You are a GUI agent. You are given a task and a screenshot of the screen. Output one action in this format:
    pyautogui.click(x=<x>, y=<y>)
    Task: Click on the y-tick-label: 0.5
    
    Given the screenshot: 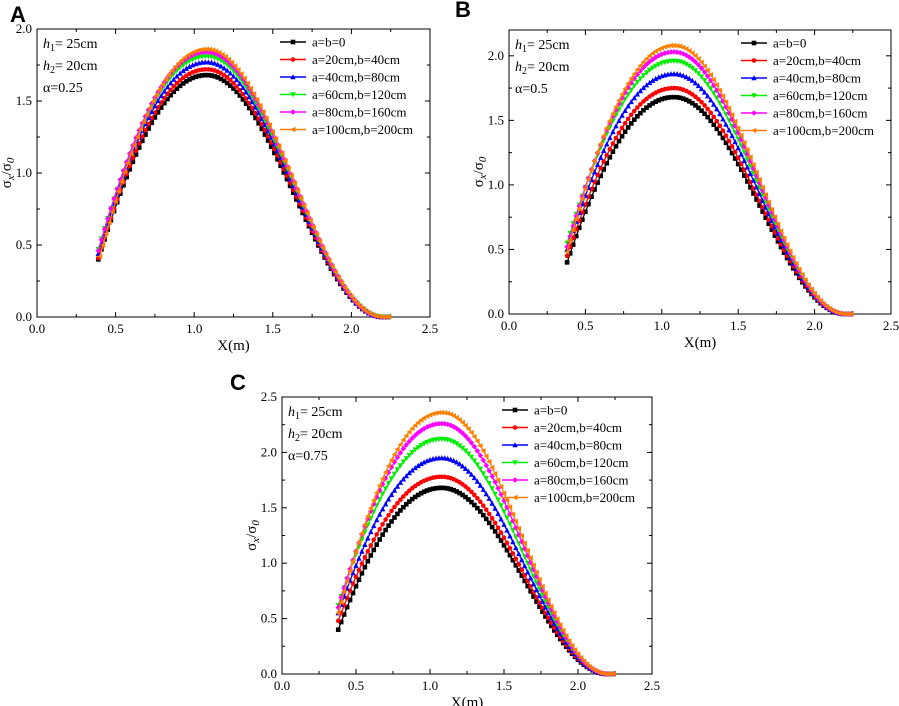 What is the action you would take?
    pyautogui.click(x=24, y=244)
    